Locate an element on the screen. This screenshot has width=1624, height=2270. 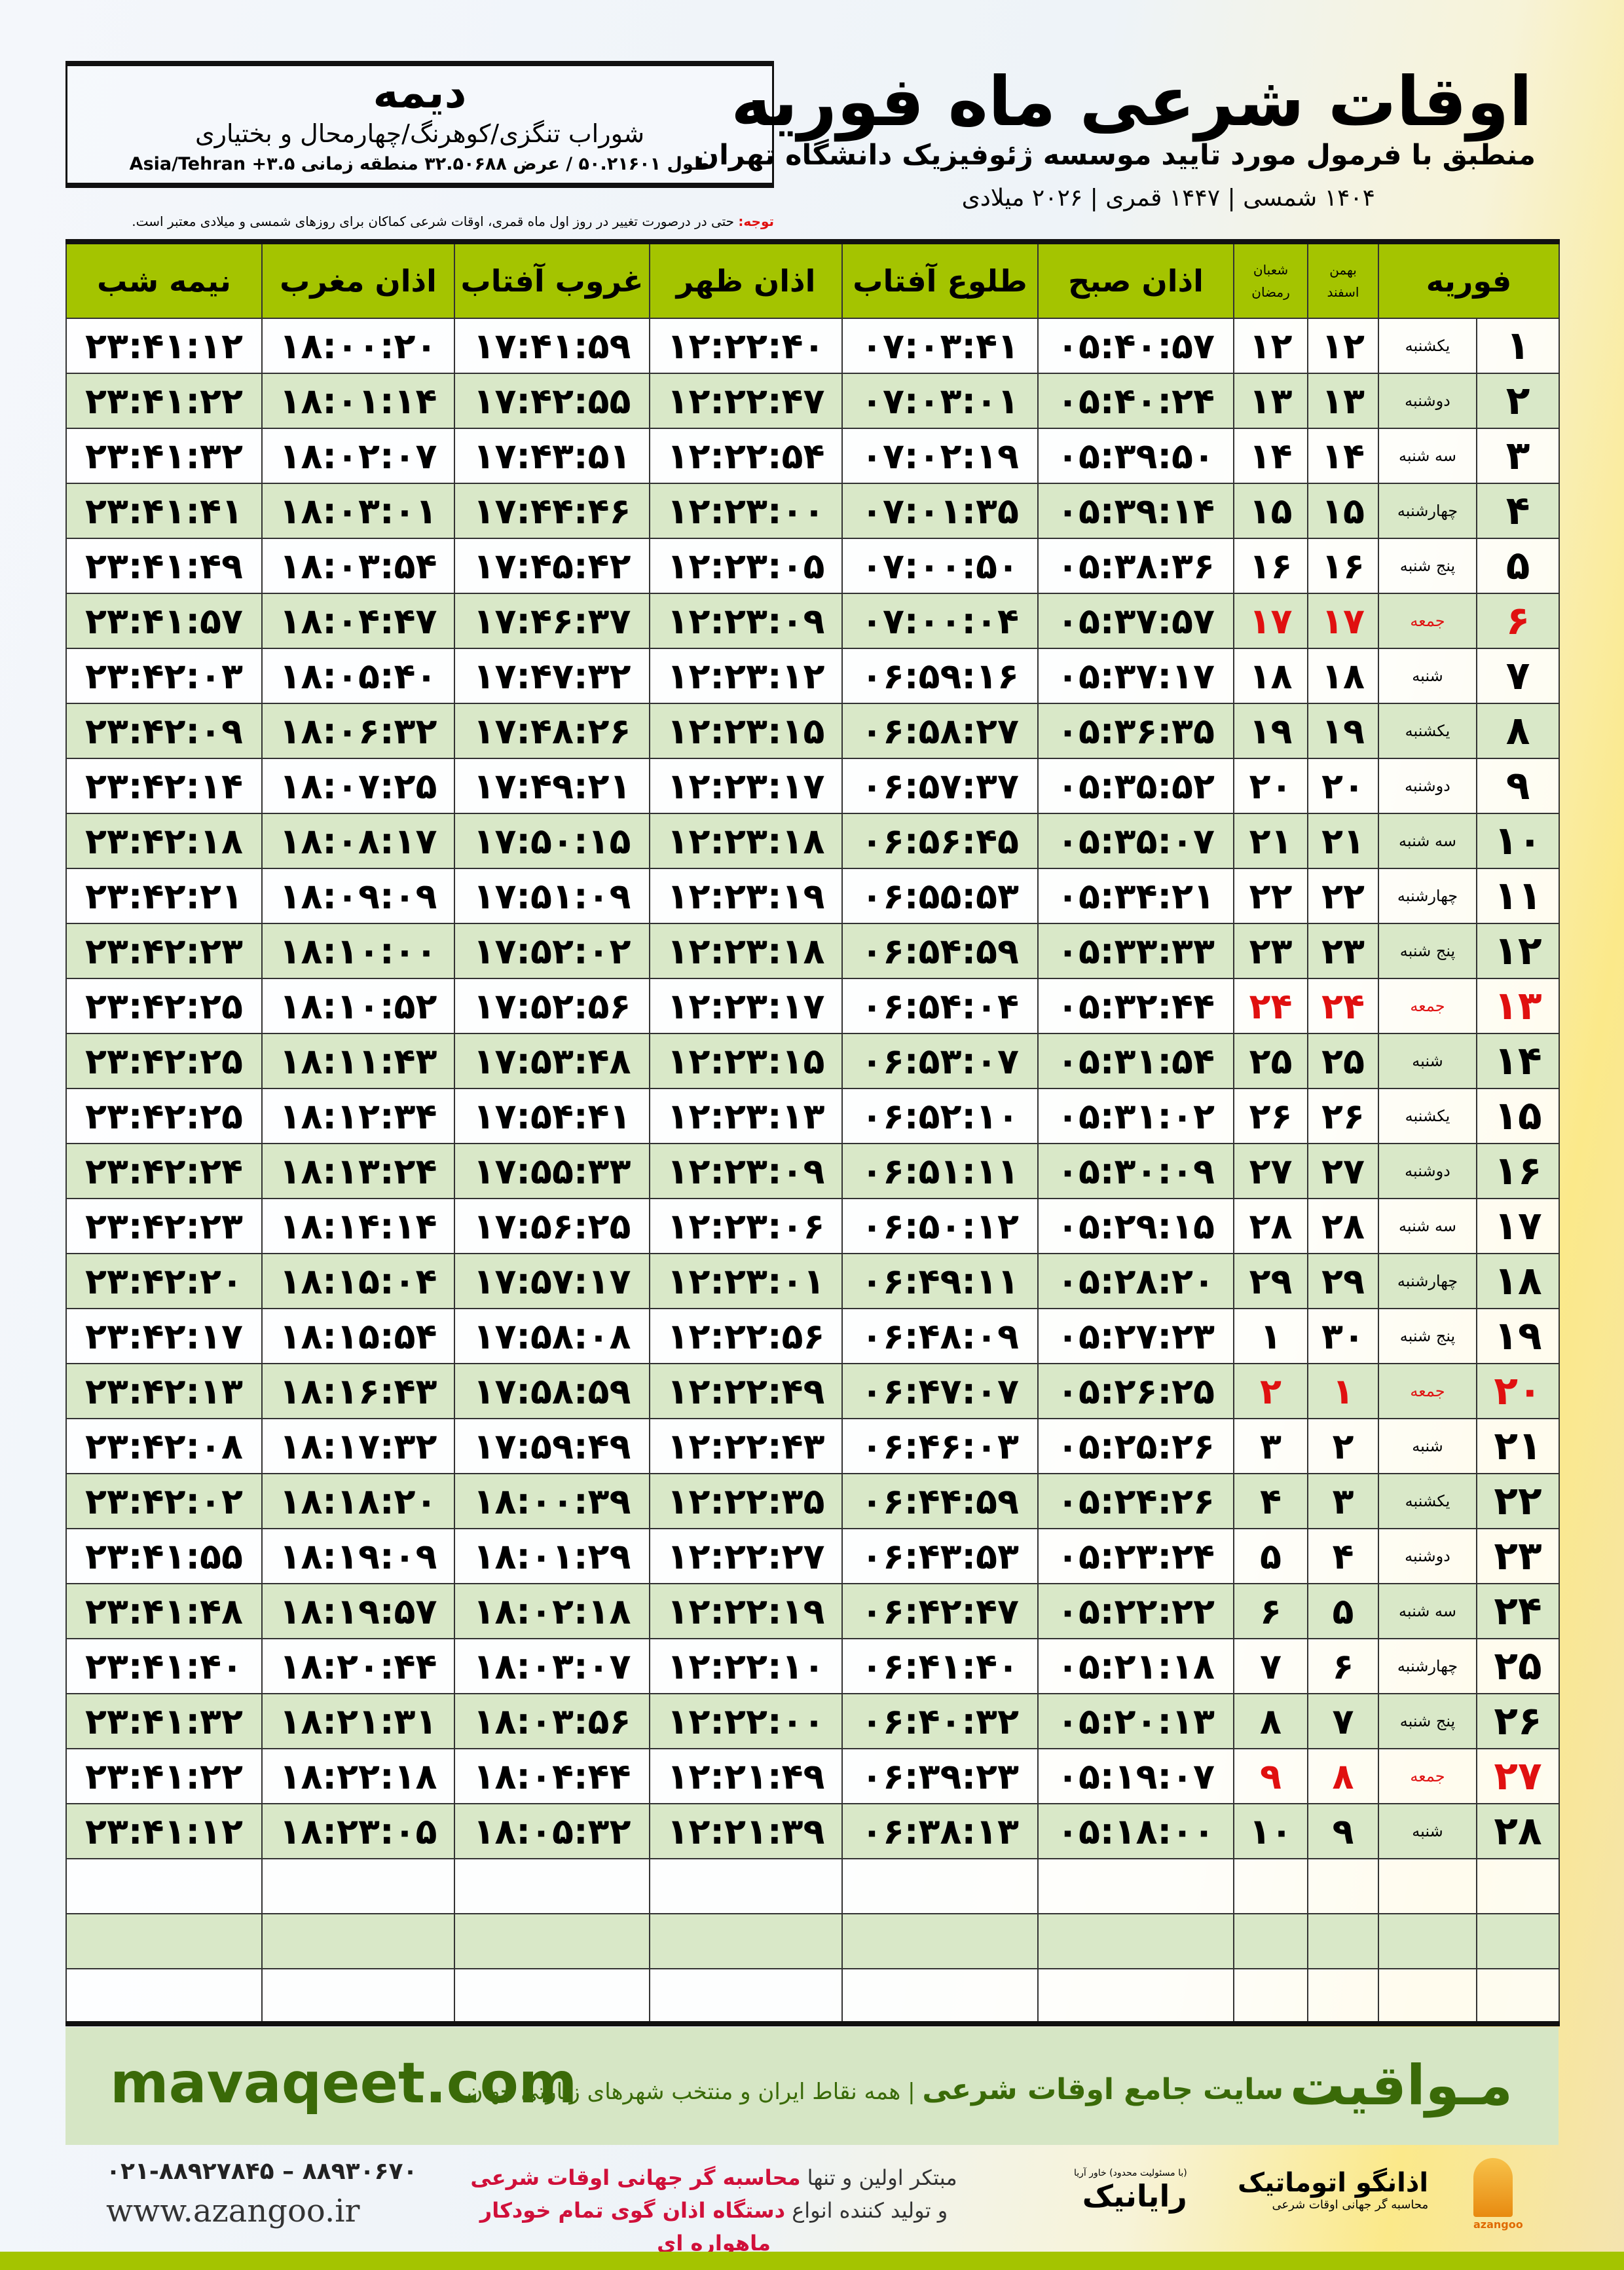
sunset-time: ۱۷:۴۲:۵۵ is located at coordinates (552, 401).